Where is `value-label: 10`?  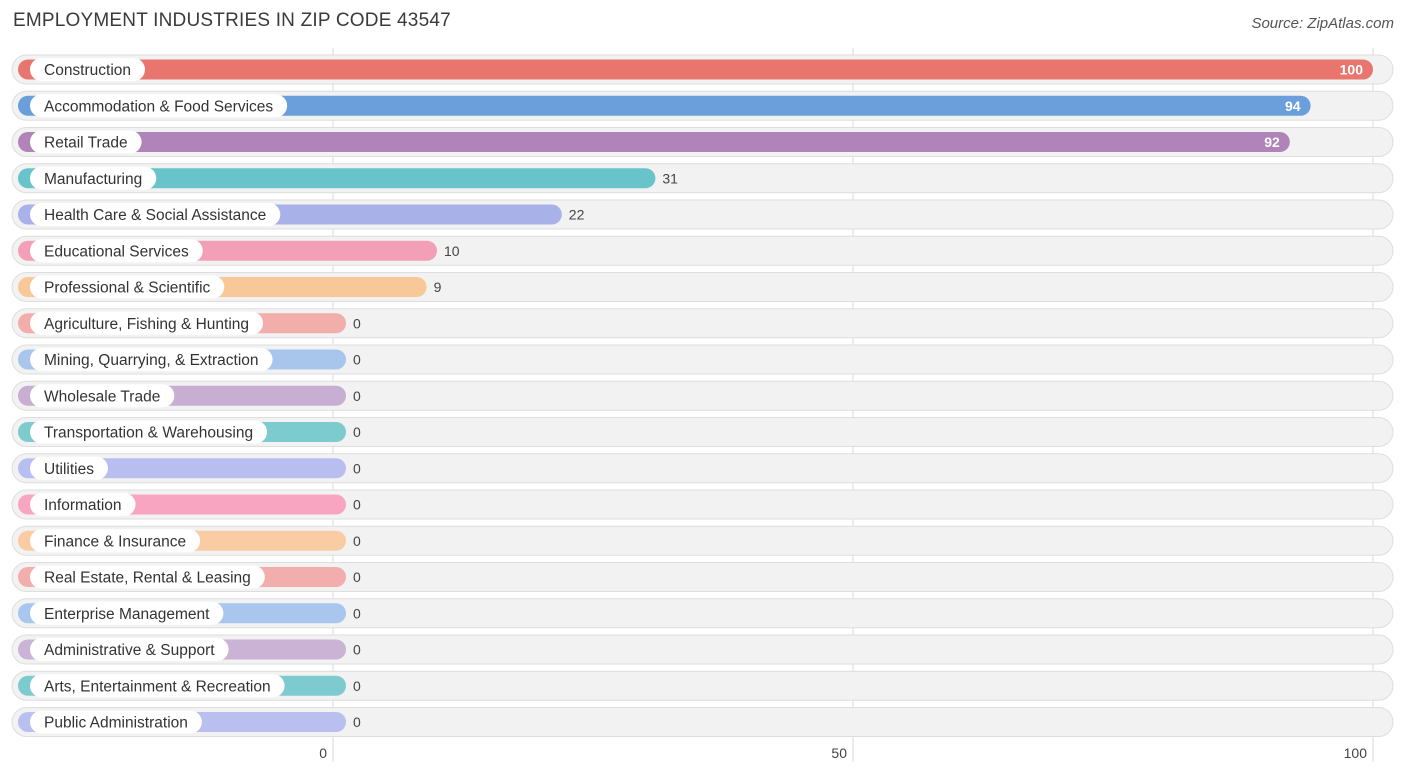
value-label: 10 is located at coordinates (452, 251).